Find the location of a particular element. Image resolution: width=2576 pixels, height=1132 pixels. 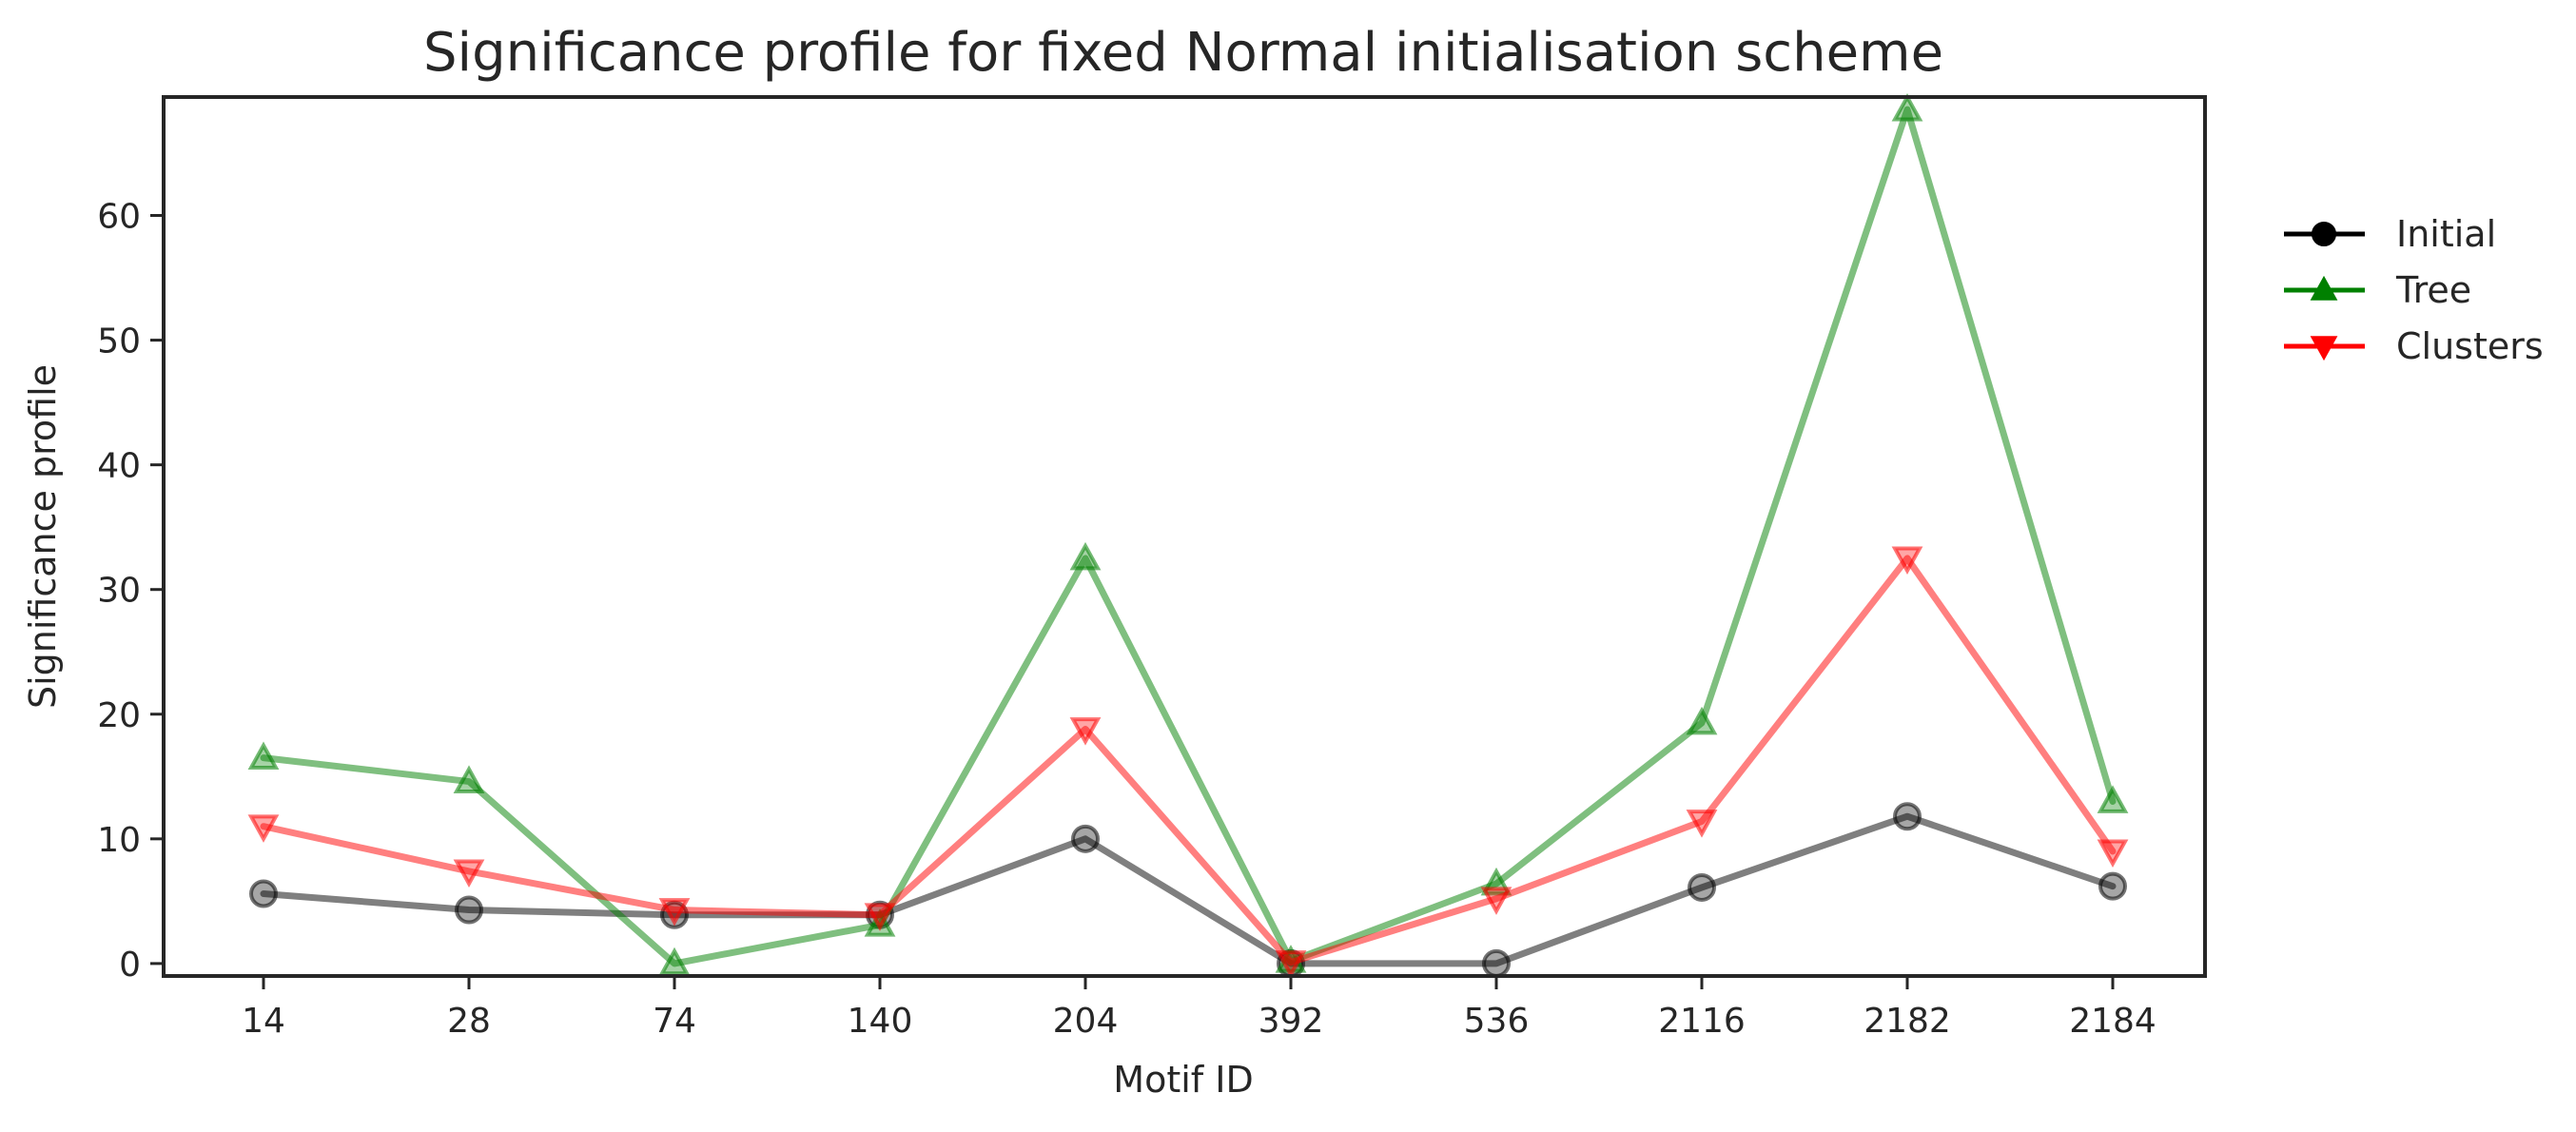

y-tick-label: 40 is located at coordinates (119, 466).